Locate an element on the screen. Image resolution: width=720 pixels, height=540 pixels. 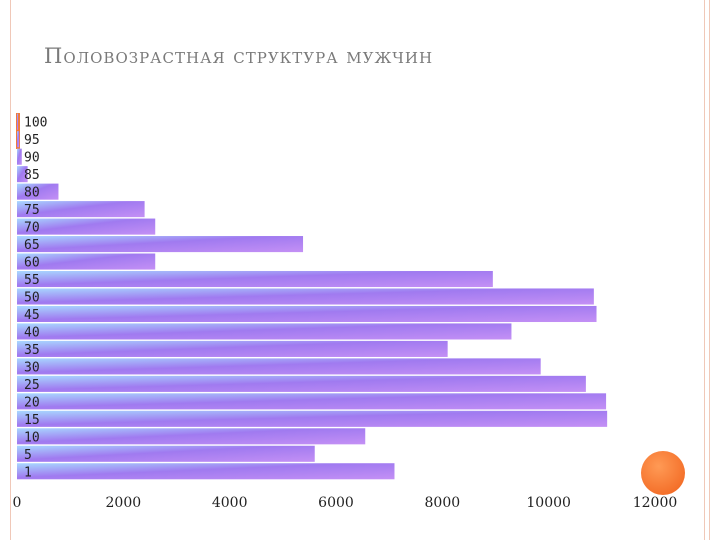
y-tick-label: 35 is located at coordinates (32, 350).